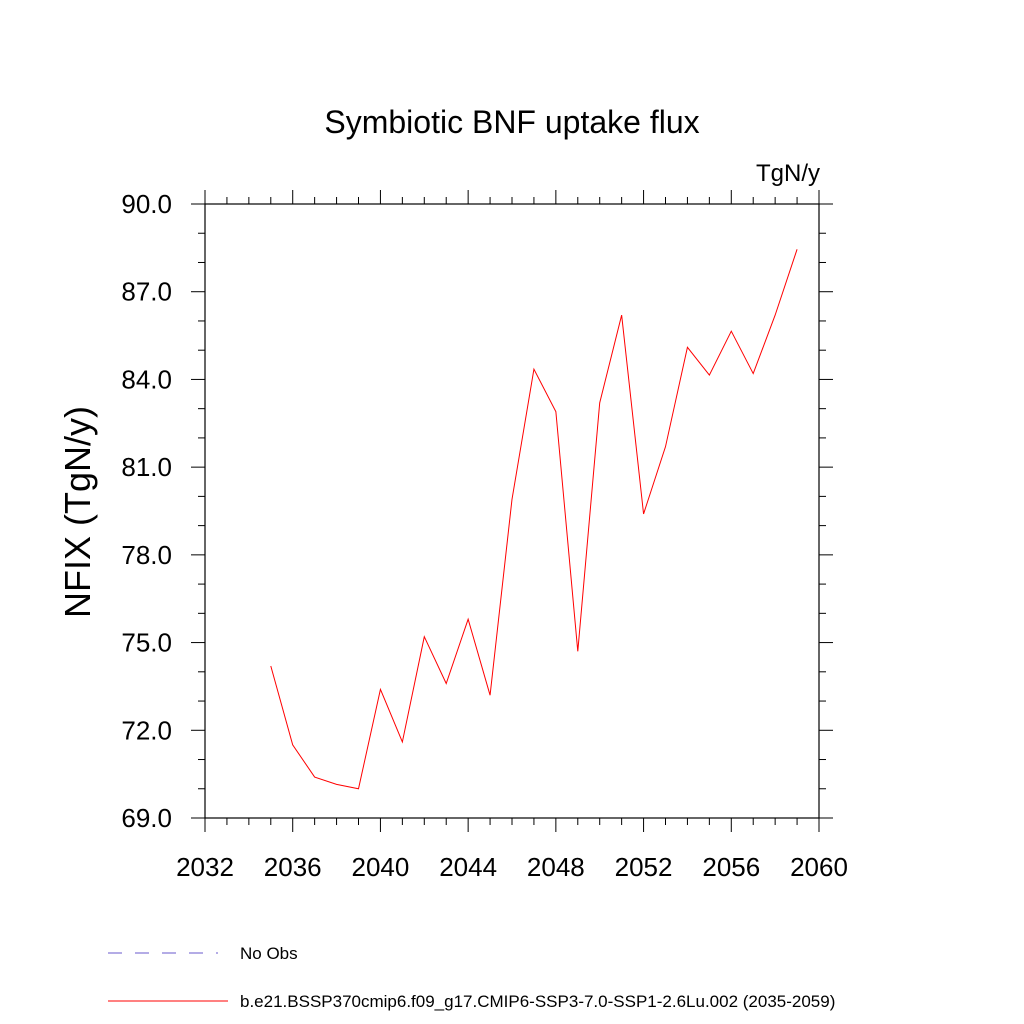  I want to click on x-tick-label: 2048, so click(556, 867).